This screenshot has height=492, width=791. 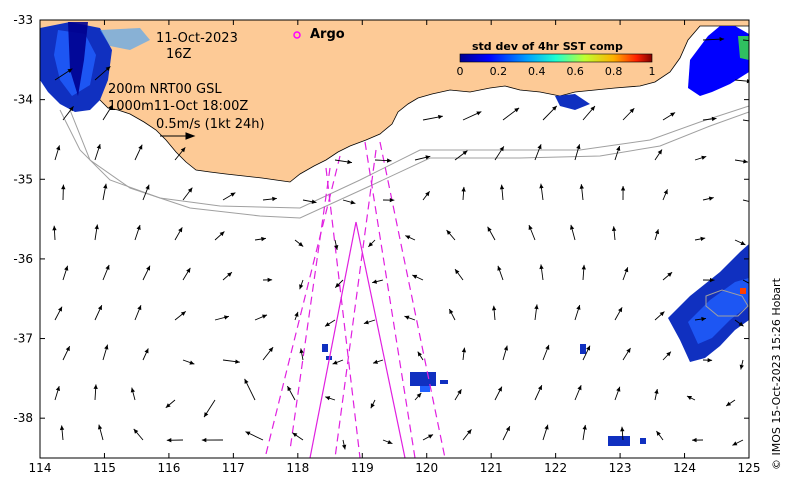 I want to click on scale-arrow, so click(x=178, y=136).